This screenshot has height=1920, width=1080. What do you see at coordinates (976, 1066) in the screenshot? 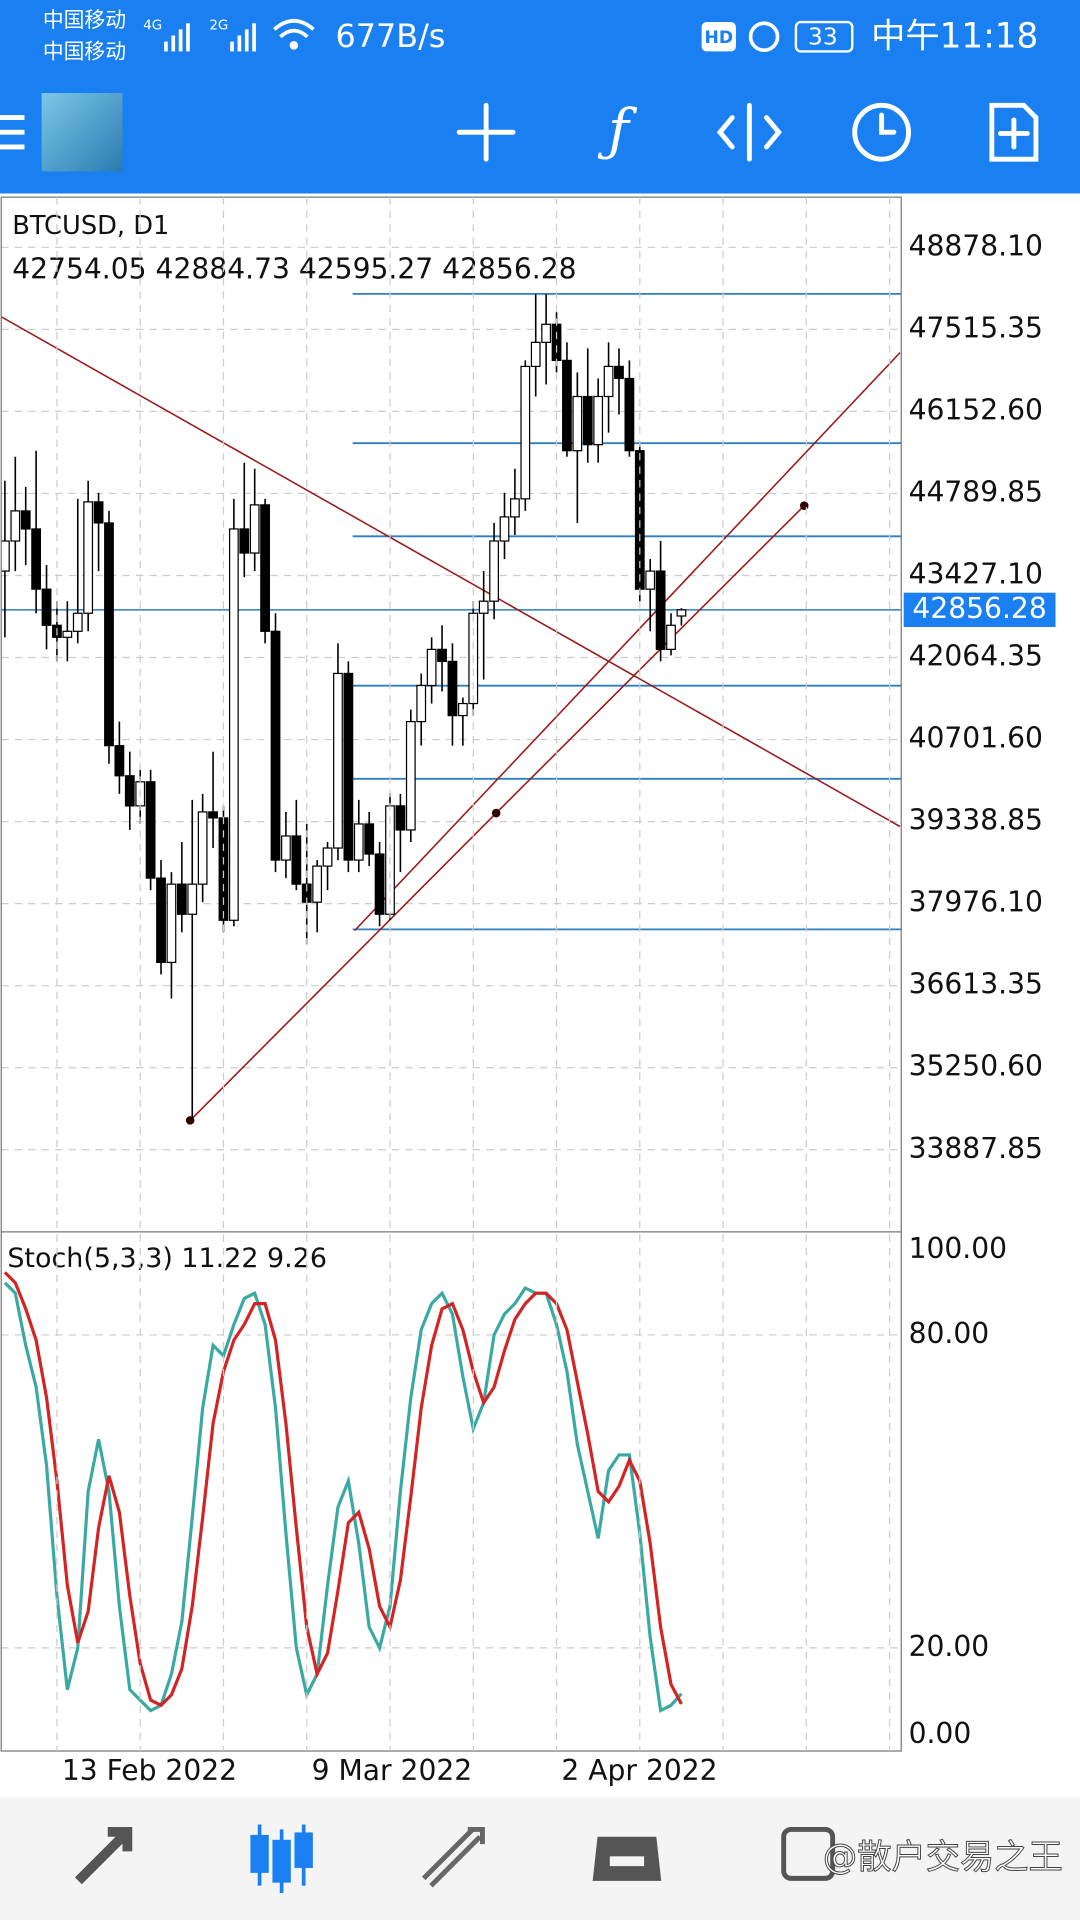
I see `y-tick-label: 35250.60` at bounding box center [976, 1066].